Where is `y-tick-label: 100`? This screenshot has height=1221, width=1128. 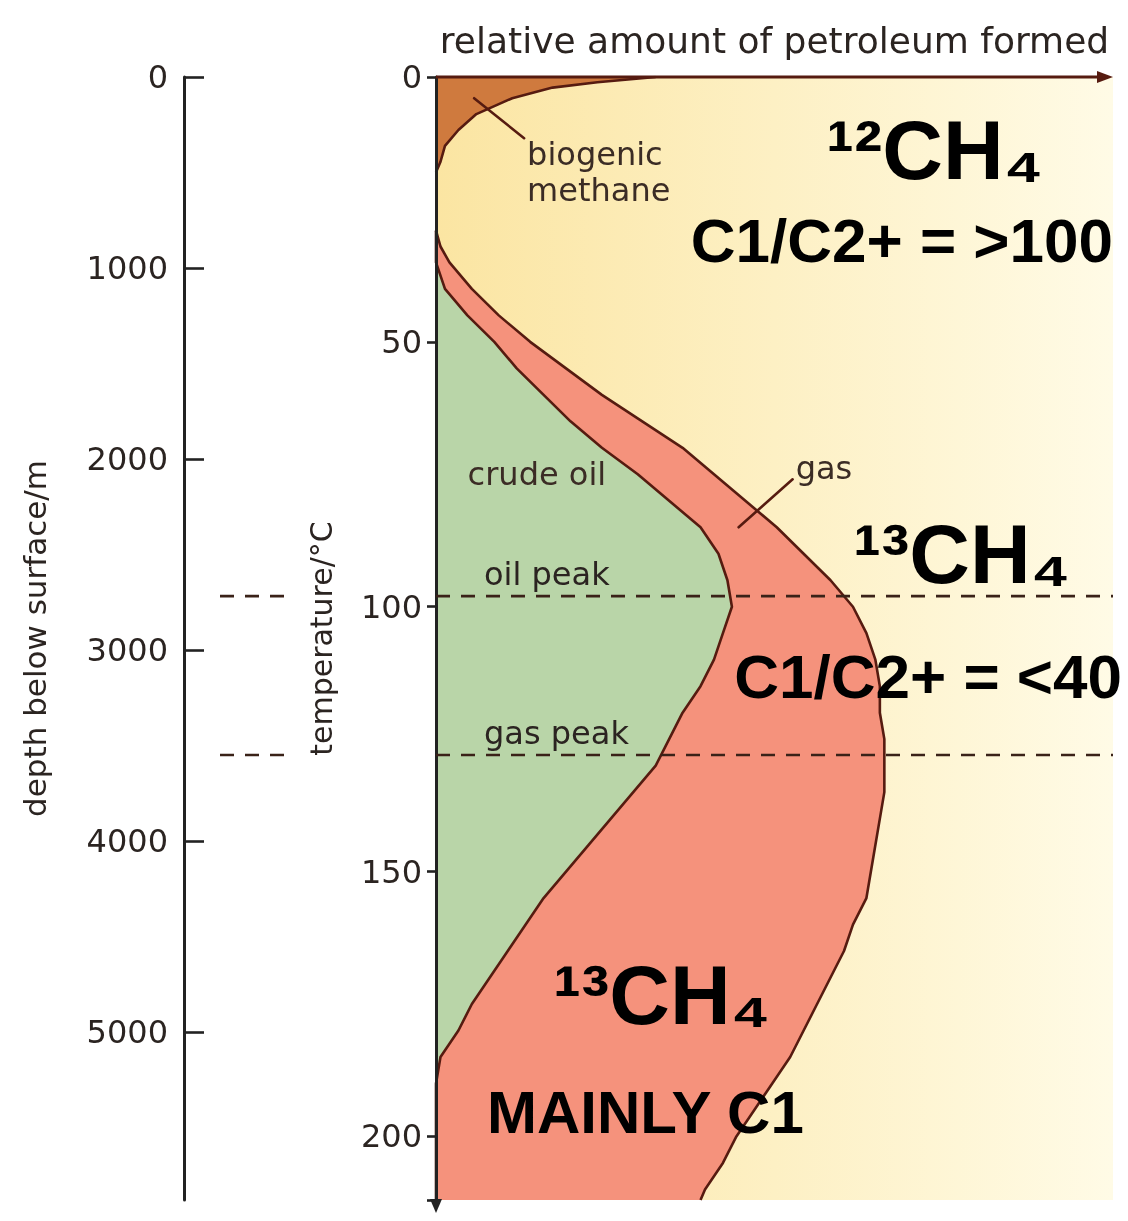 y-tick-label: 100 is located at coordinates (391, 606).